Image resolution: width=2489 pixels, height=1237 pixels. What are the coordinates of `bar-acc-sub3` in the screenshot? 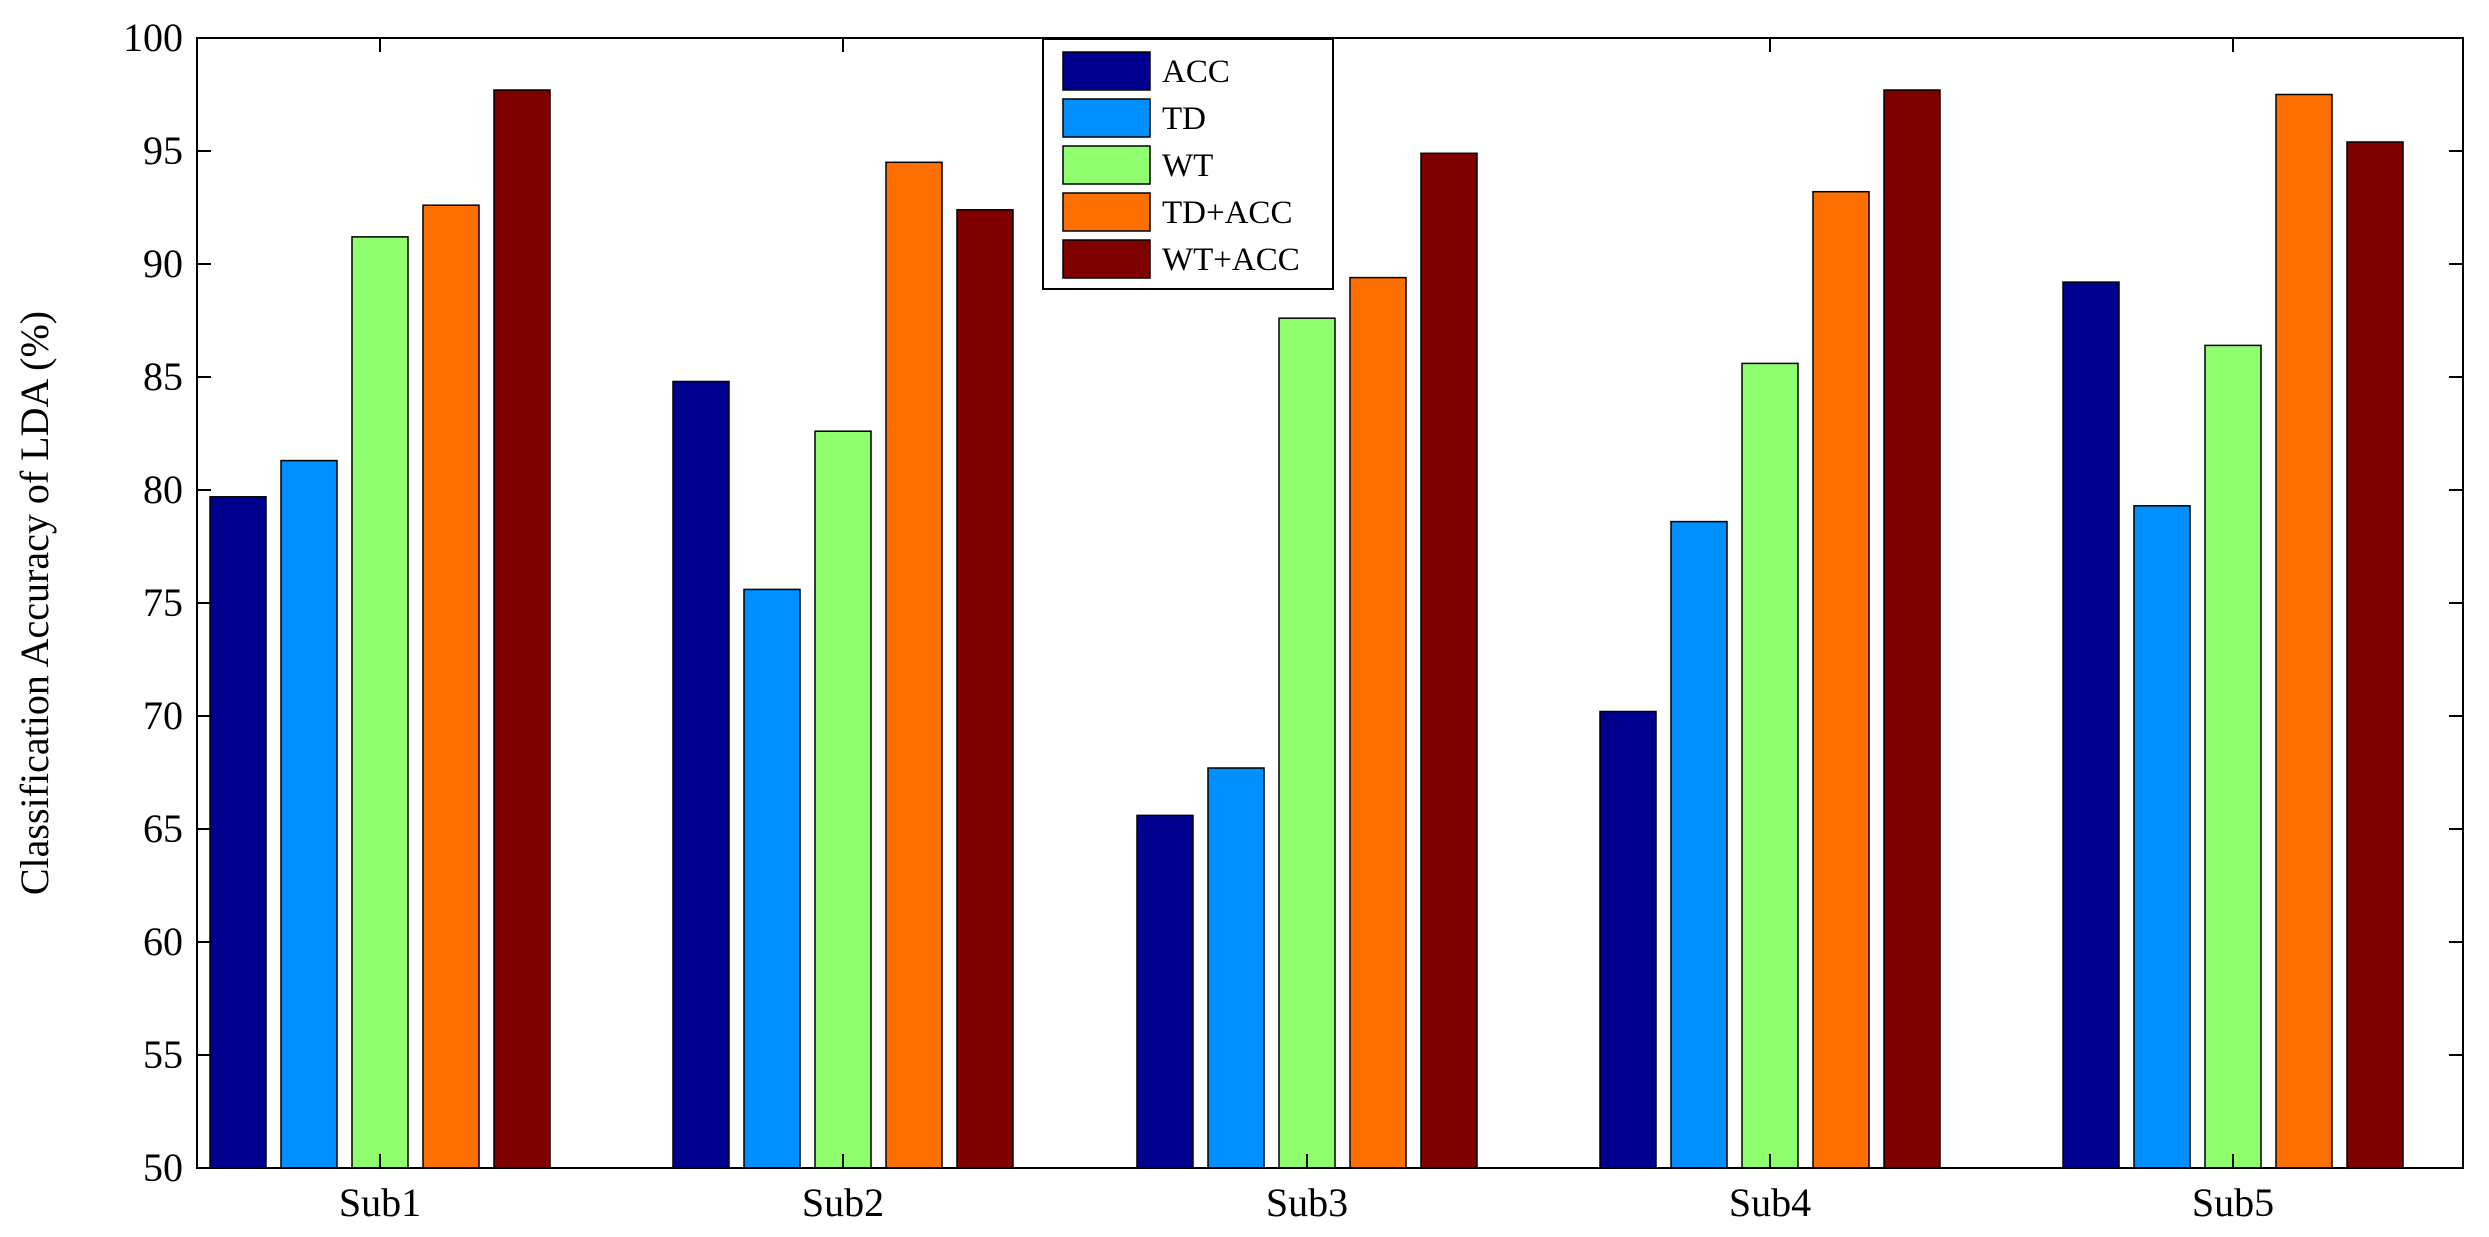 It's located at (1165, 991).